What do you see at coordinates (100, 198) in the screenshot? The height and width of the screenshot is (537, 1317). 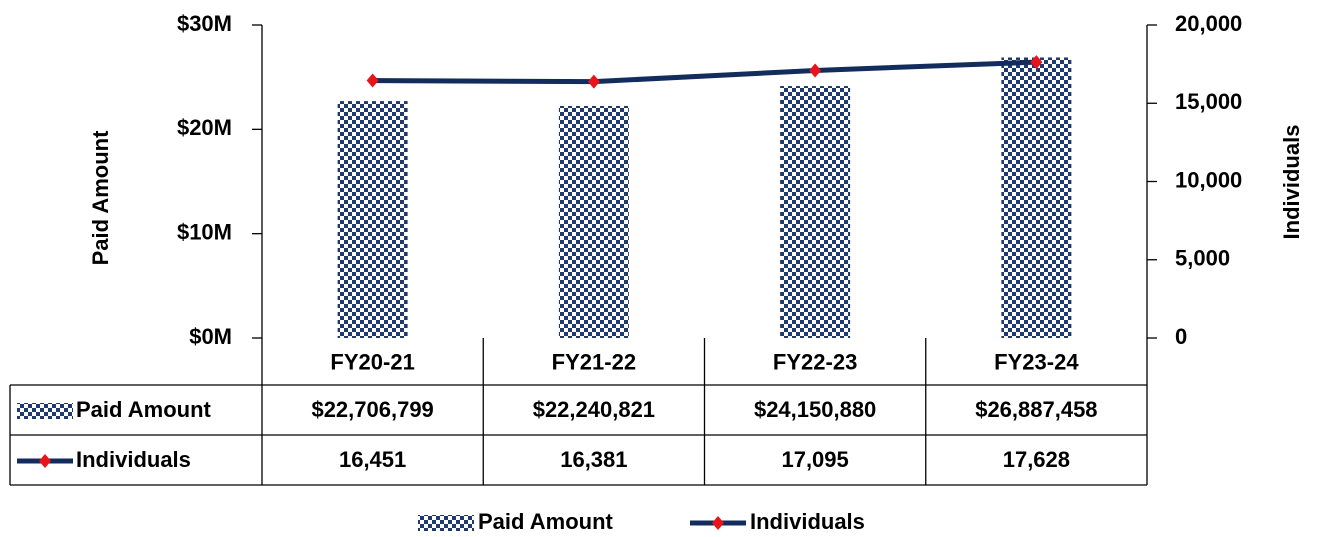 I see `y-axis-label: Paid Amount` at bounding box center [100, 198].